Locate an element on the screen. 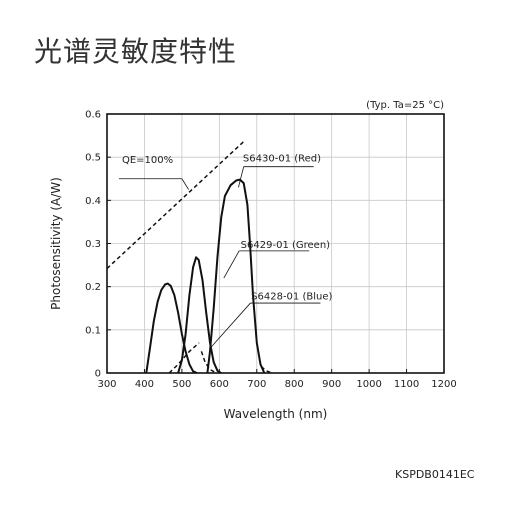 This screenshot has width=515, height=520. x-tick-label: 800 is located at coordinates (294, 384).